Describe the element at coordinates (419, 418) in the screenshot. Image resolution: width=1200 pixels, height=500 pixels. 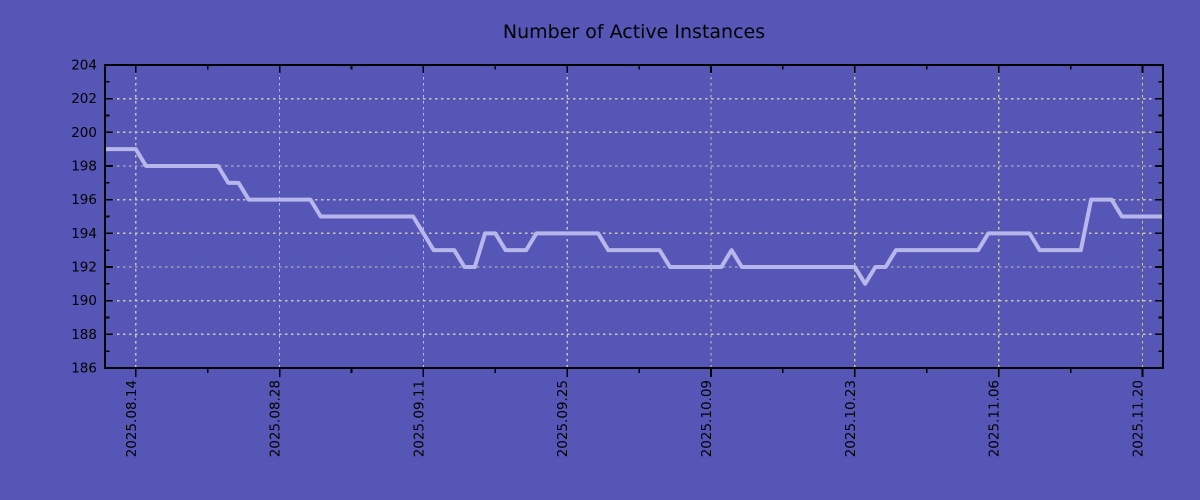
I see `x-axis-tick-label: 2025.09.11` at that location.